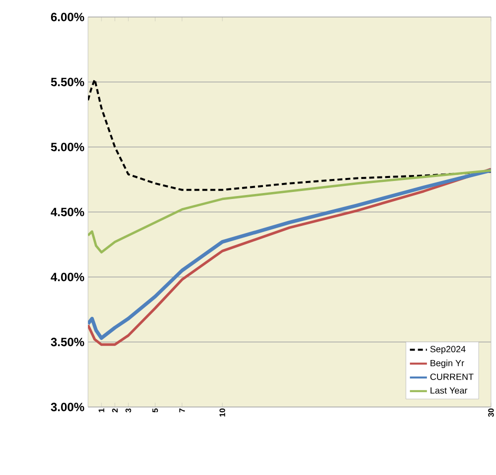 Image resolution: width=496 pixels, height=475 pixels. I want to click on y-tick-label: 3.50%, so click(67, 342).